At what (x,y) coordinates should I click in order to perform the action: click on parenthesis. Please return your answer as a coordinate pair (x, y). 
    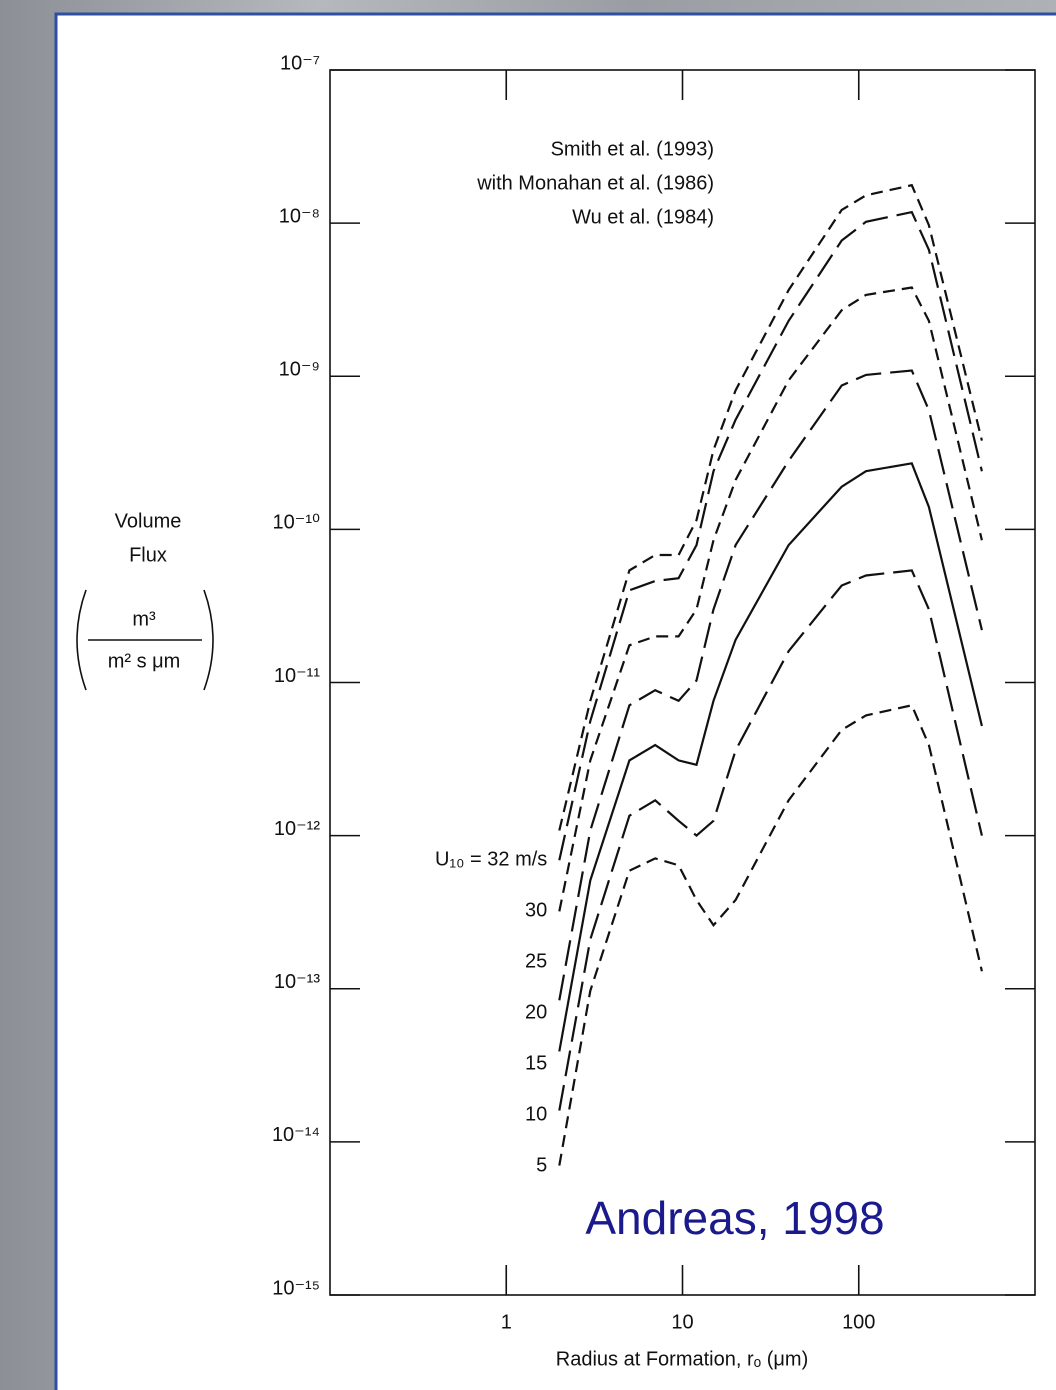
    Looking at the image, I should click on (145, 640).